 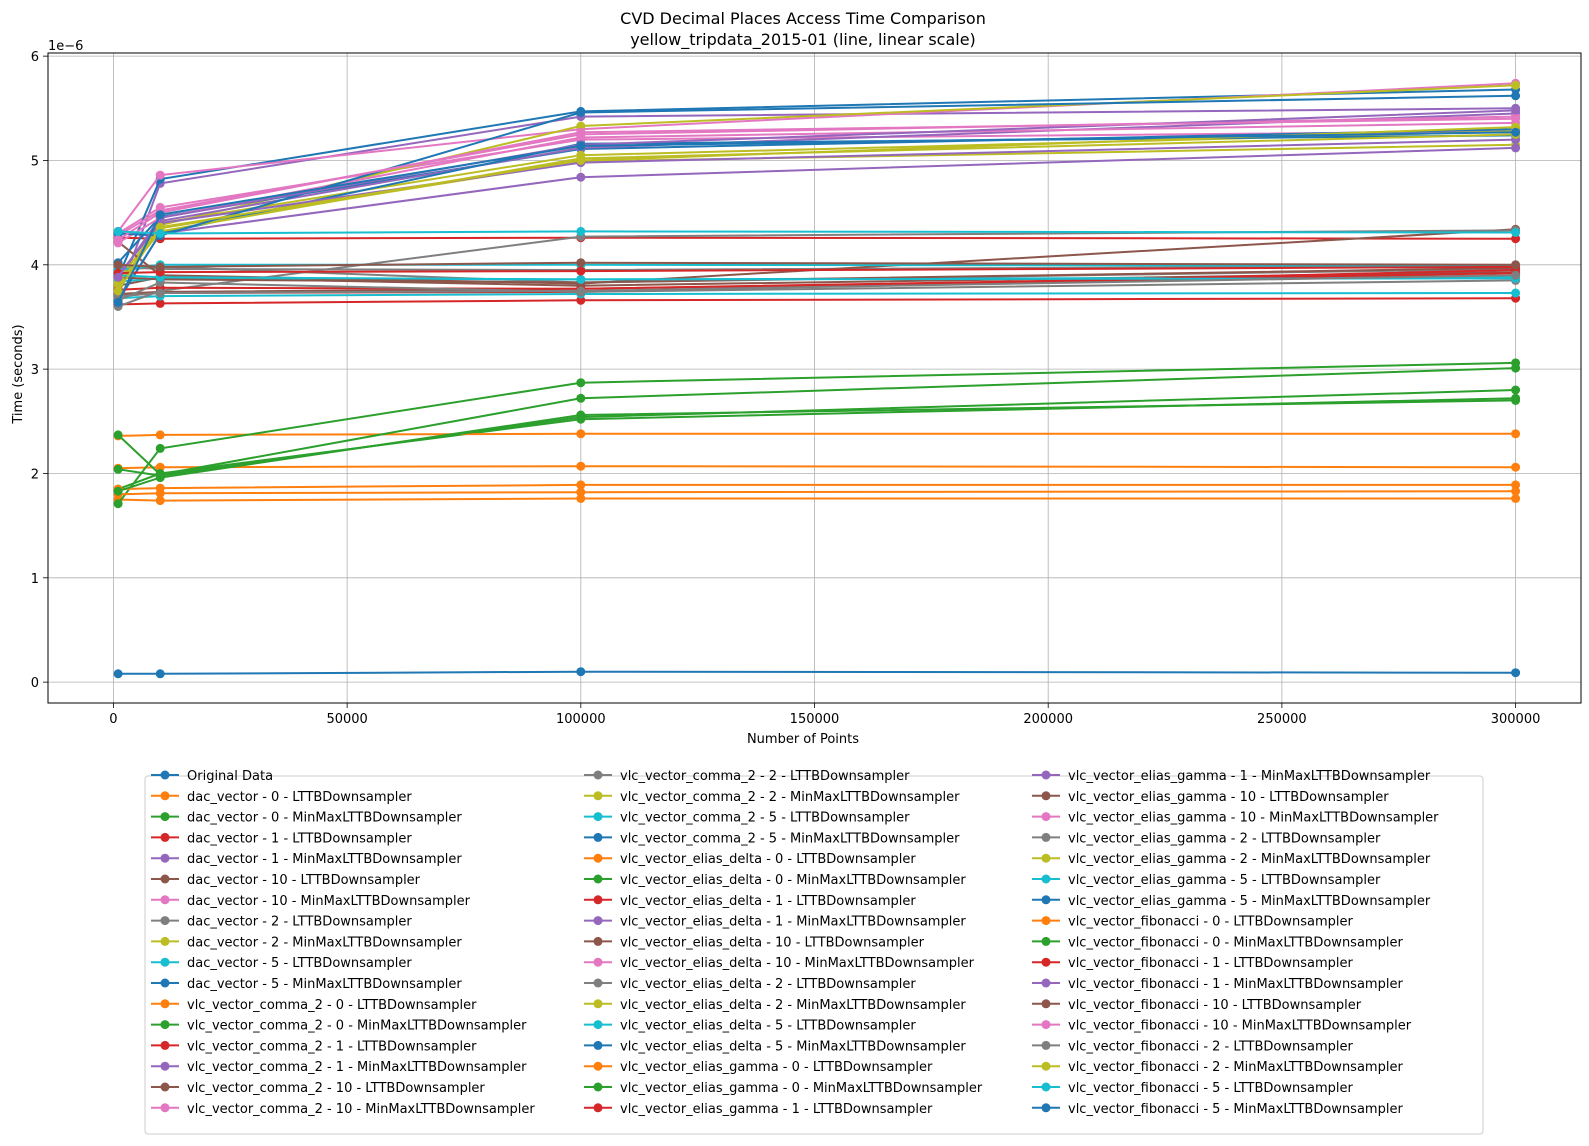 What do you see at coordinates (281, 797) in the screenshot?
I see `legend-entry: dac_vector - 0 - LTTBDownsampler` at bounding box center [281, 797].